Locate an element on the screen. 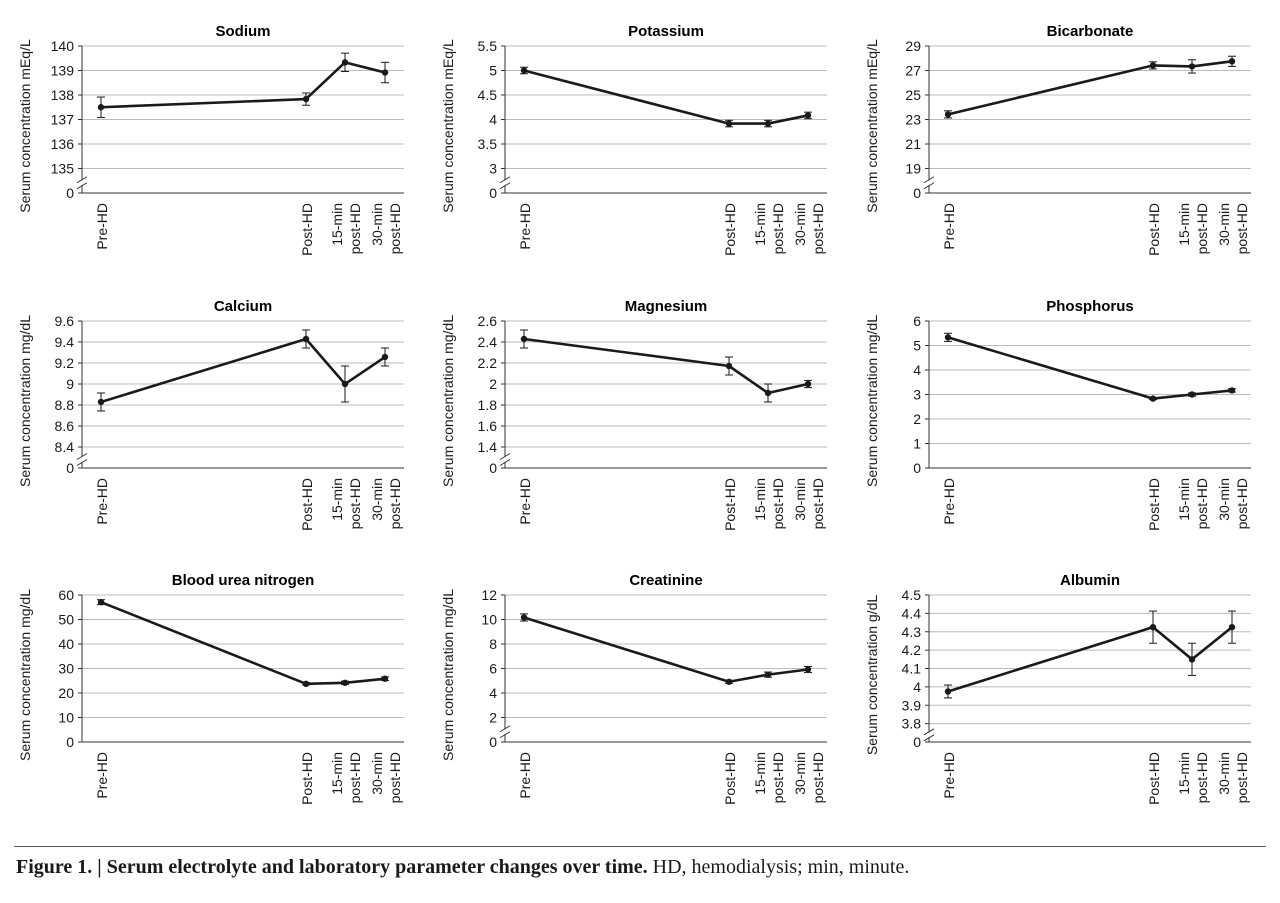 The height and width of the screenshot is (903, 1280). y-tick-label: 1.6 is located at coordinates (488, 426).